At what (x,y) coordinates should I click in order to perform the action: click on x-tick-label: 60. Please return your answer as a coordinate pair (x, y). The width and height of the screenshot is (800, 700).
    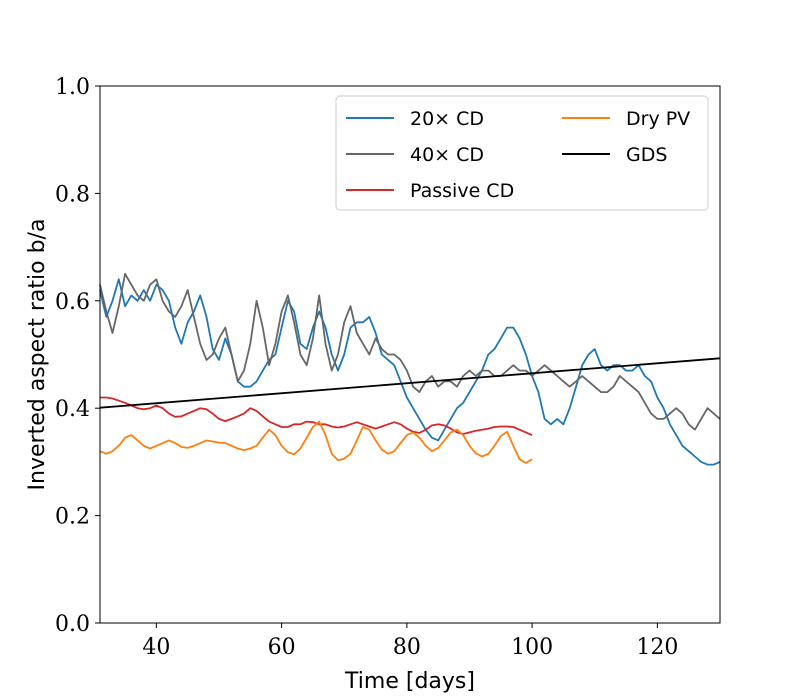
    Looking at the image, I should click on (282, 647).